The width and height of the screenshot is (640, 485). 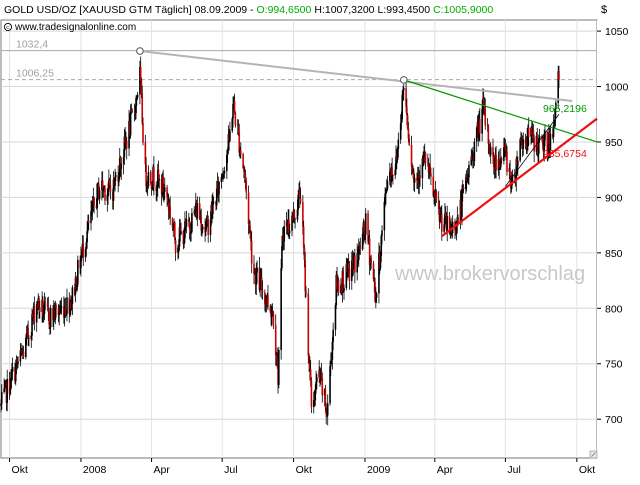 I want to click on y-tick-label: 750, so click(x=614, y=365).